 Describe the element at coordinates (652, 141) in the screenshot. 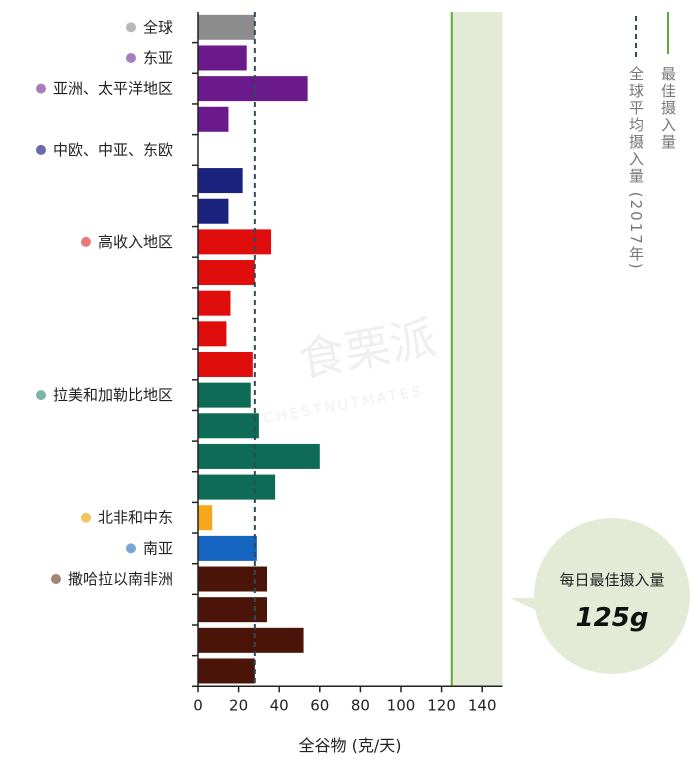

I see `legend: 全球平均摄入量 (2017年) 最佳摄入量` at that location.